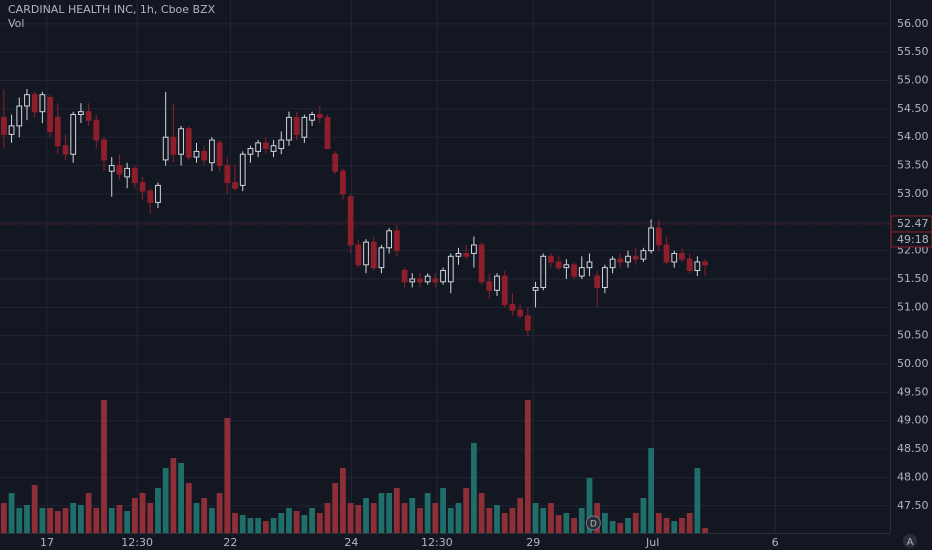 The height and width of the screenshot is (550, 932). What do you see at coordinates (16, 23) in the screenshot?
I see `volume-label: Vol` at bounding box center [16, 23].